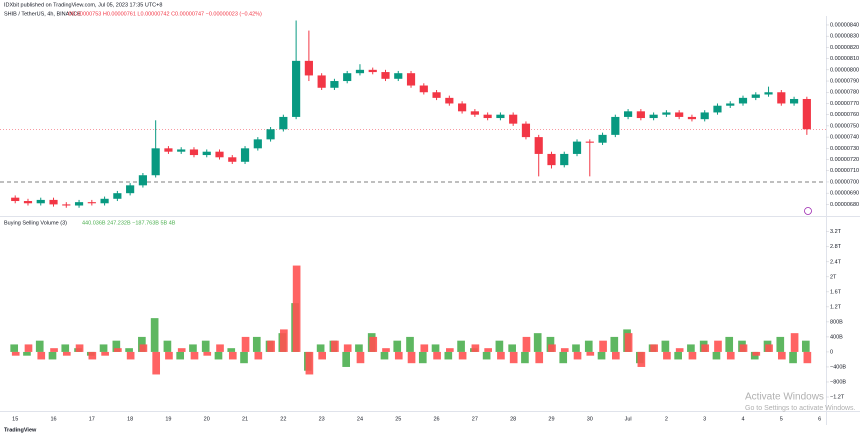  Describe the element at coordinates (844, 70) in the screenshot. I see `y-tick-label: 0.00000800` at that location.